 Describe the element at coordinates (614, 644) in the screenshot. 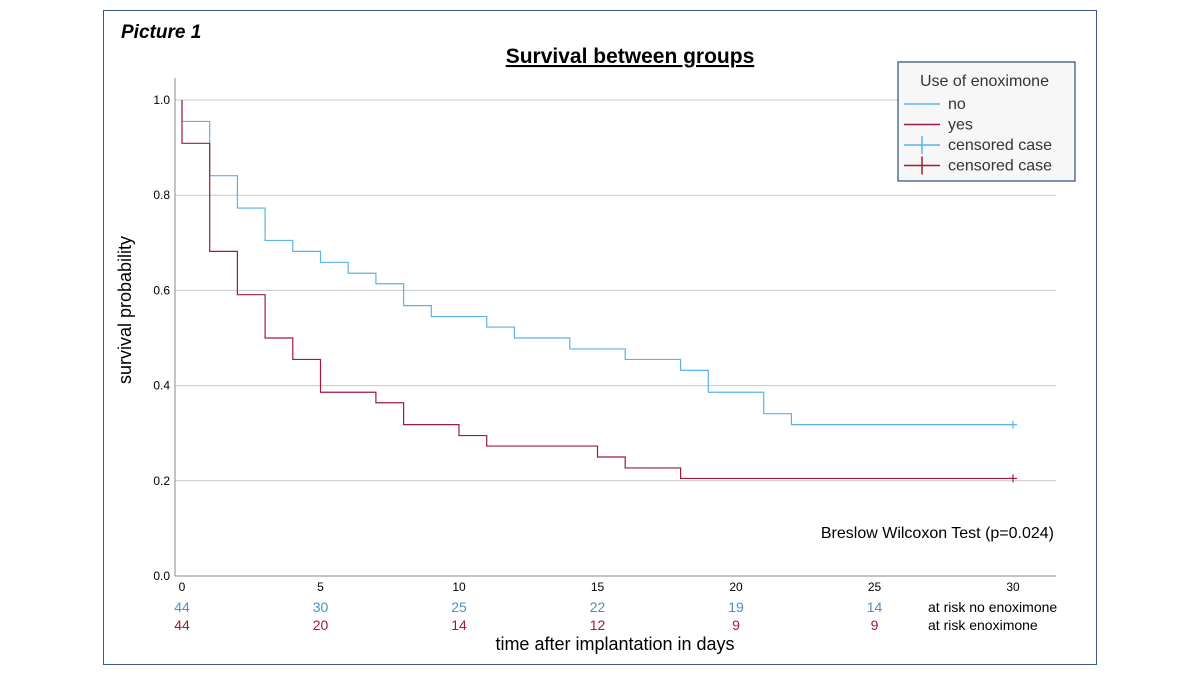

I see `x-axis-label: time after implantation in days` at that location.